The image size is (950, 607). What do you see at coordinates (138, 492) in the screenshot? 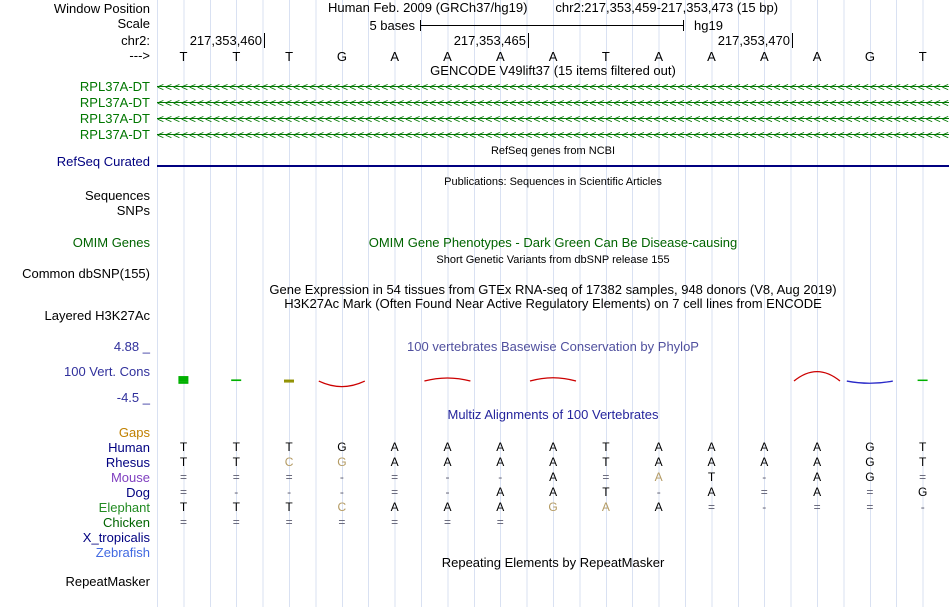
I see `track-label-dog: Dog` at bounding box center [138, 492].